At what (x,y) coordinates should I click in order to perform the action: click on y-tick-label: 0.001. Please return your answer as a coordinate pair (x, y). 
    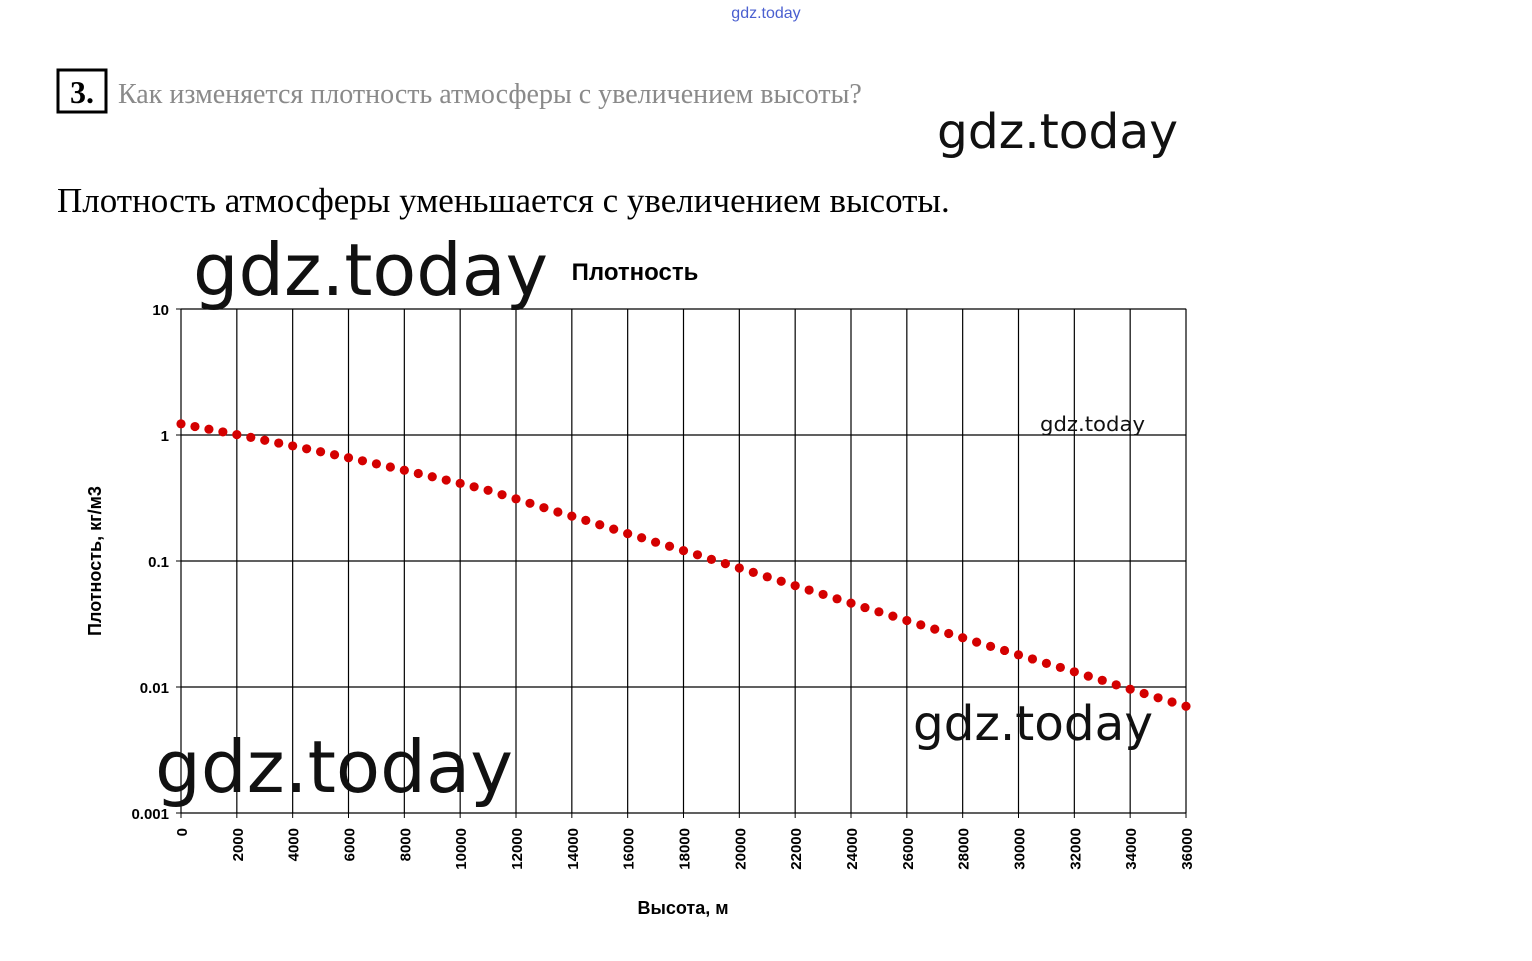
    Looking at the image, I should click on (150, 814).